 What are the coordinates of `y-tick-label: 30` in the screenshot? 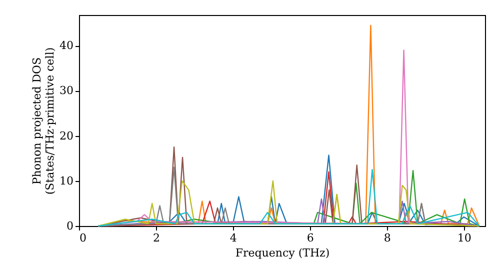 It's located at (67, 91).